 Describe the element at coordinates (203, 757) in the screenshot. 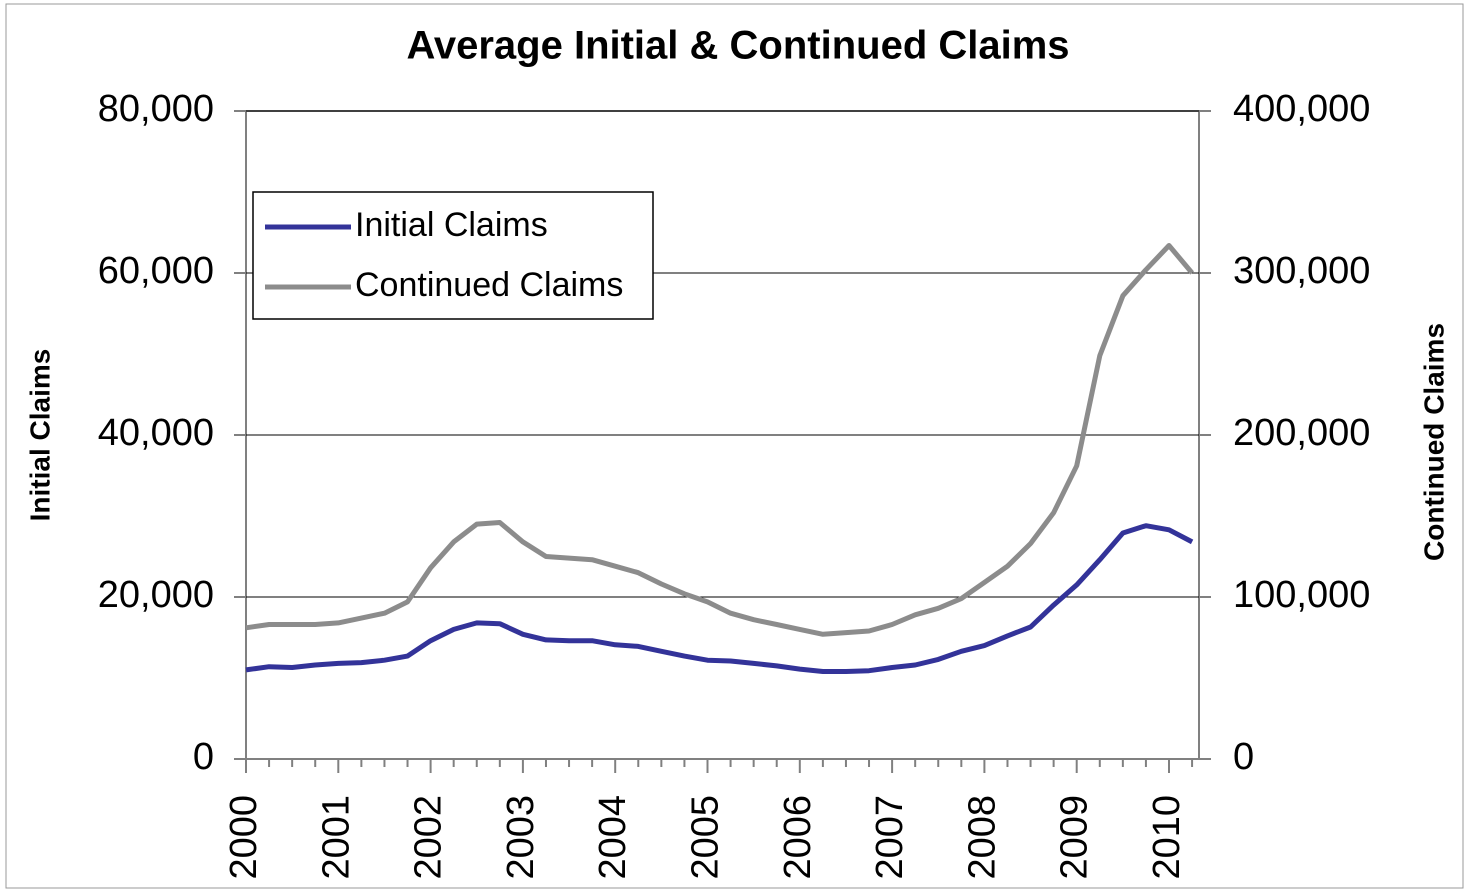

I see `y-tick-label: 0` at that location.